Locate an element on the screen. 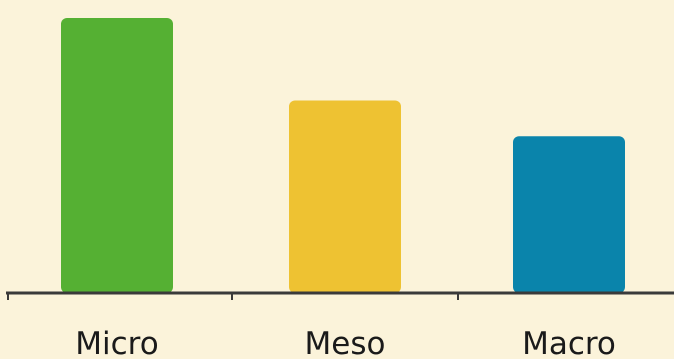 This screenshot has width=674, height=359. bar-macro is located at coordinates (569, 214).